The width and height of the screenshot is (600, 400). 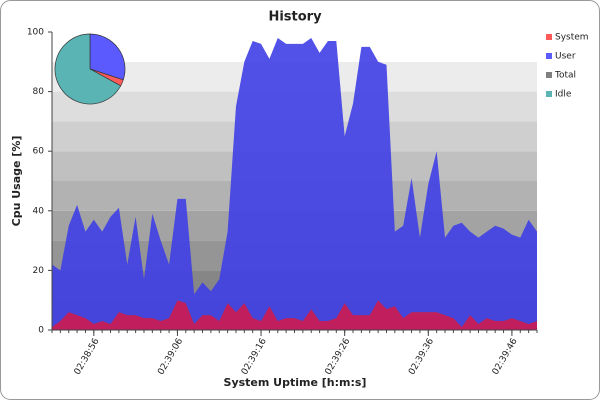 What do you see at coordinates (39, 92) in the screenshot?
I see `y-tick-label: 80` at bounding box center [39, 92].